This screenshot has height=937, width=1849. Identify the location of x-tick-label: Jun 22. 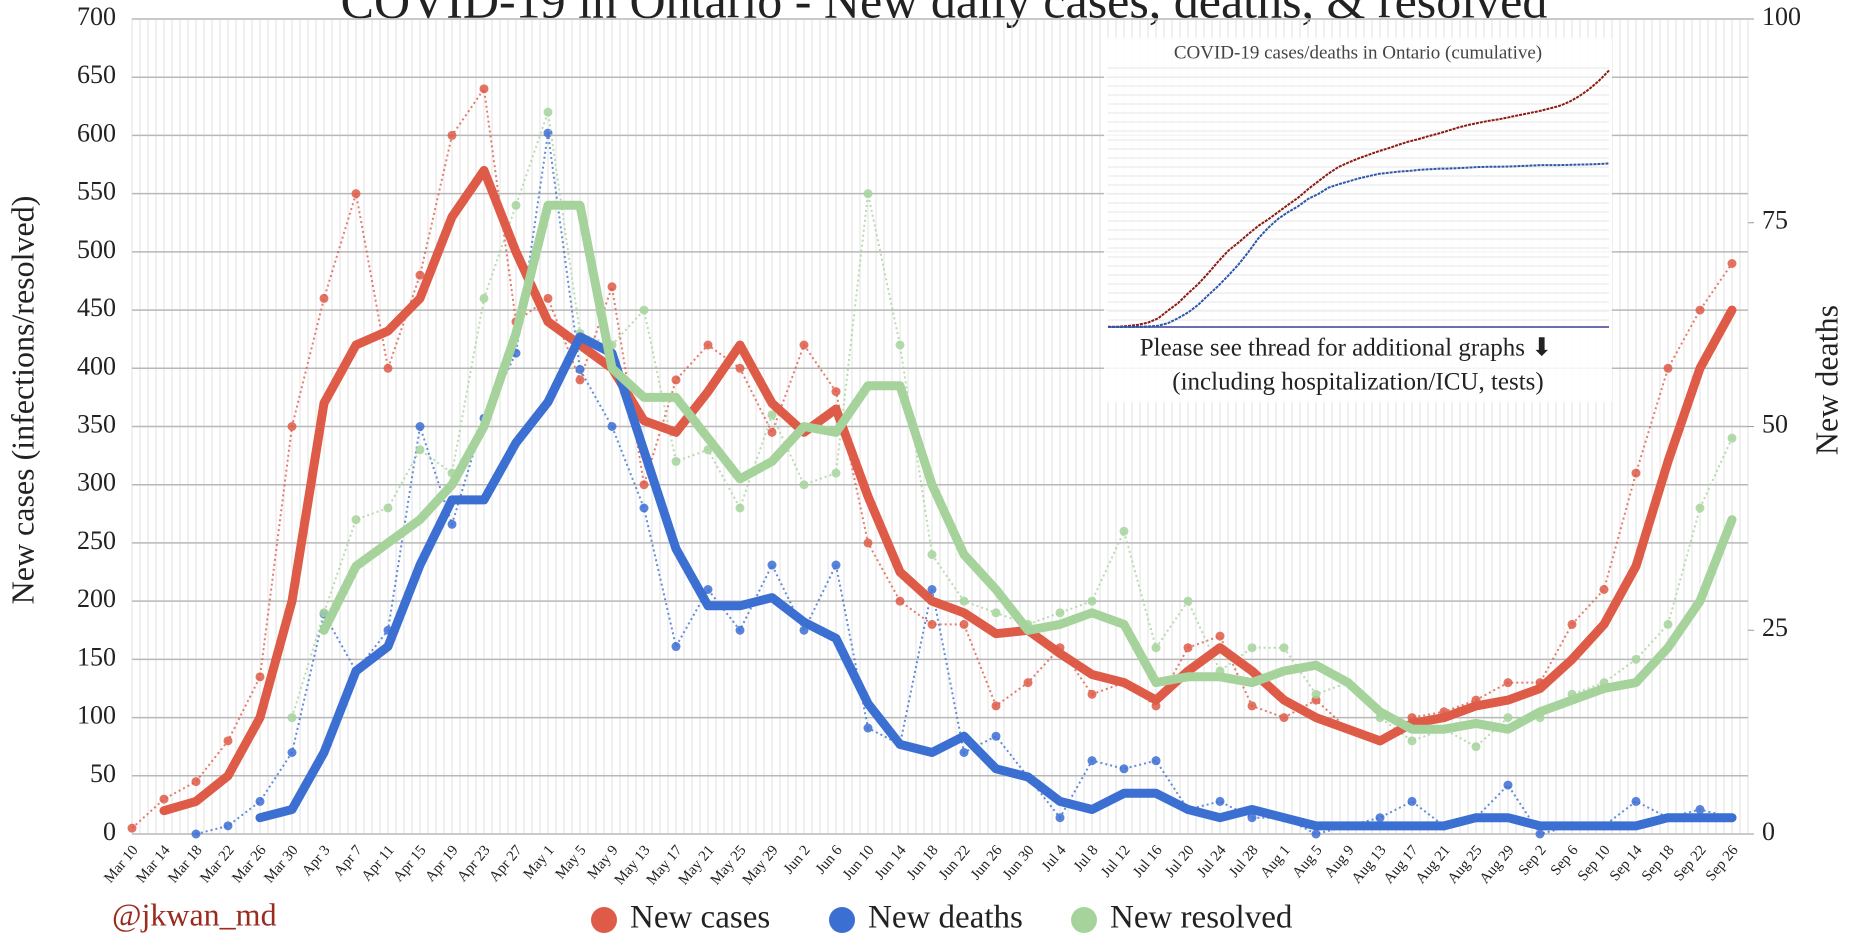
(955, 862).